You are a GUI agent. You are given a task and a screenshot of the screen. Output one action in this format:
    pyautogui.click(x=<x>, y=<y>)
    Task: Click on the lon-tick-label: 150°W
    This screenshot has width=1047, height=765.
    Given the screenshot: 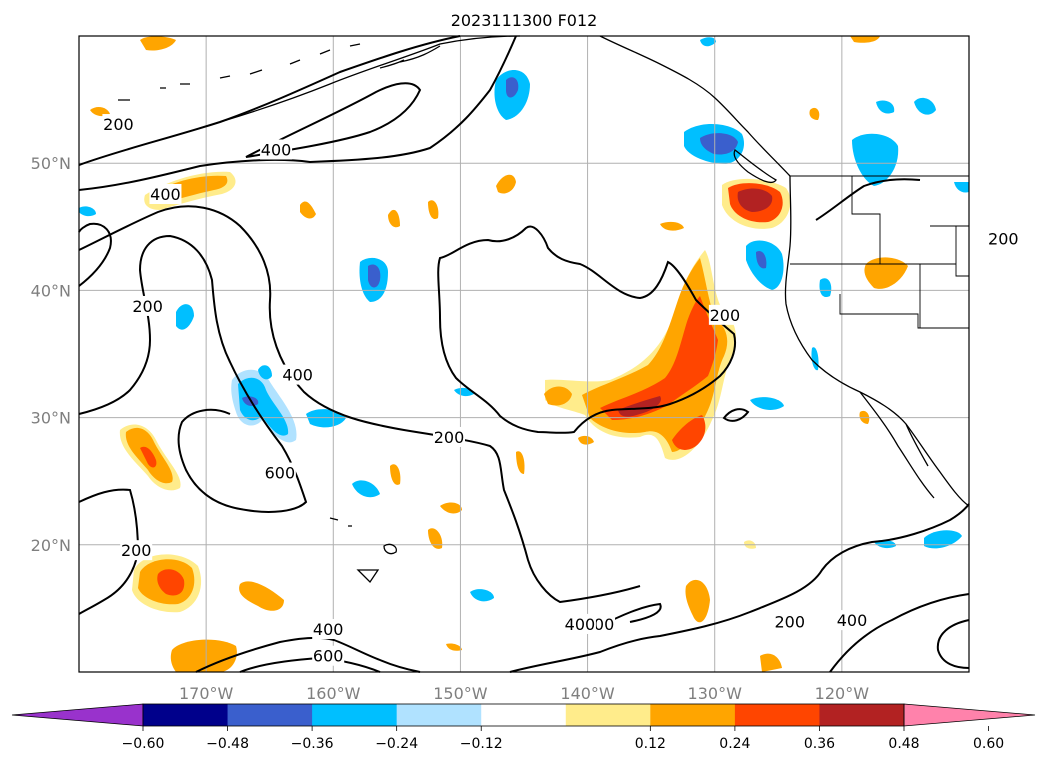 What is the action you would take?
    pyautogui.click(x=460, y=693)
    